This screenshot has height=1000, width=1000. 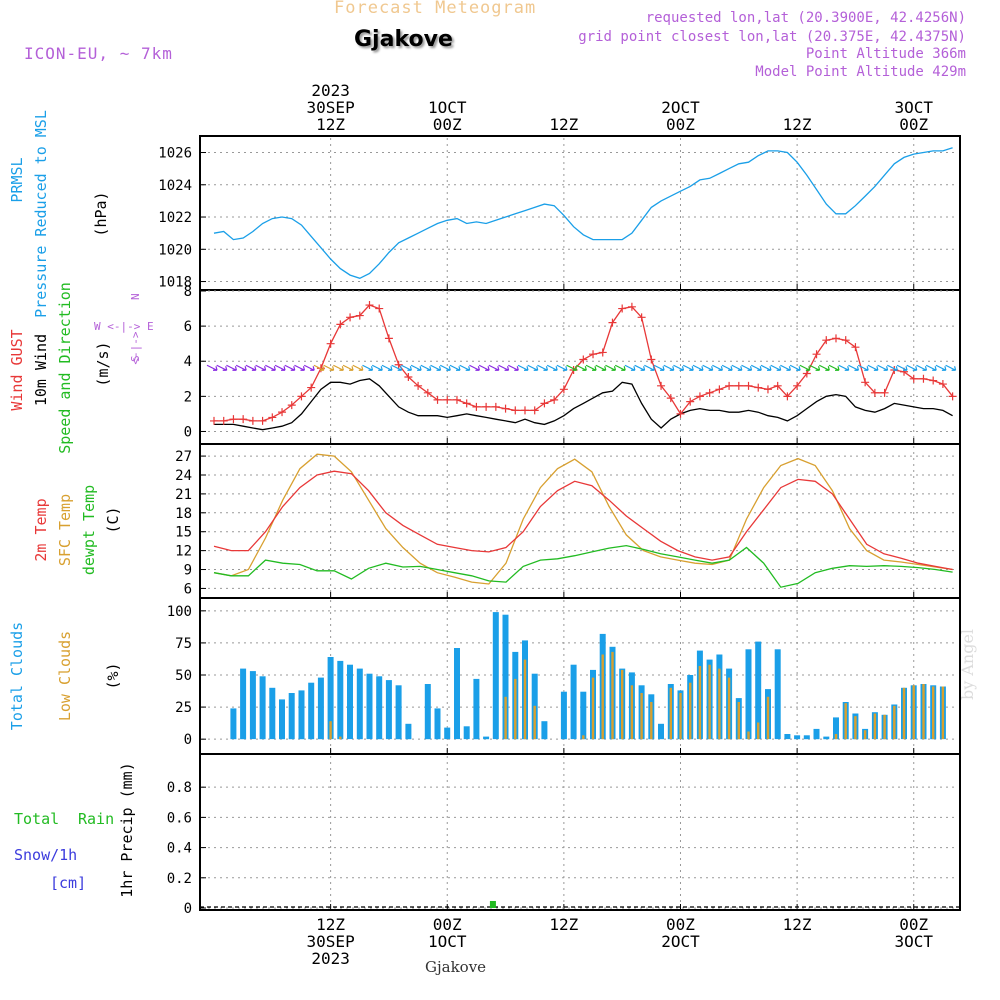 I want to click on time-label-bottom: 2023, so click(x=330, y=958).